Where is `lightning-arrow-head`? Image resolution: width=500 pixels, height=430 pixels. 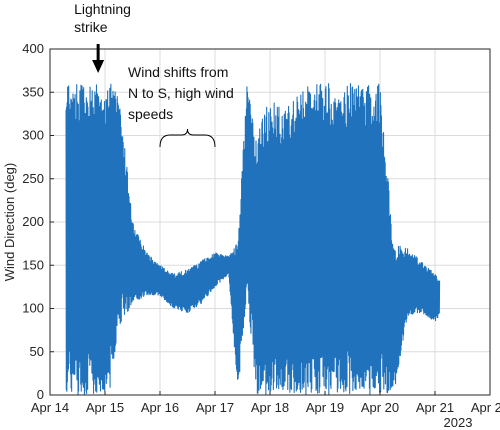 lightning-arrow-head is located at coordinates (98, 66).